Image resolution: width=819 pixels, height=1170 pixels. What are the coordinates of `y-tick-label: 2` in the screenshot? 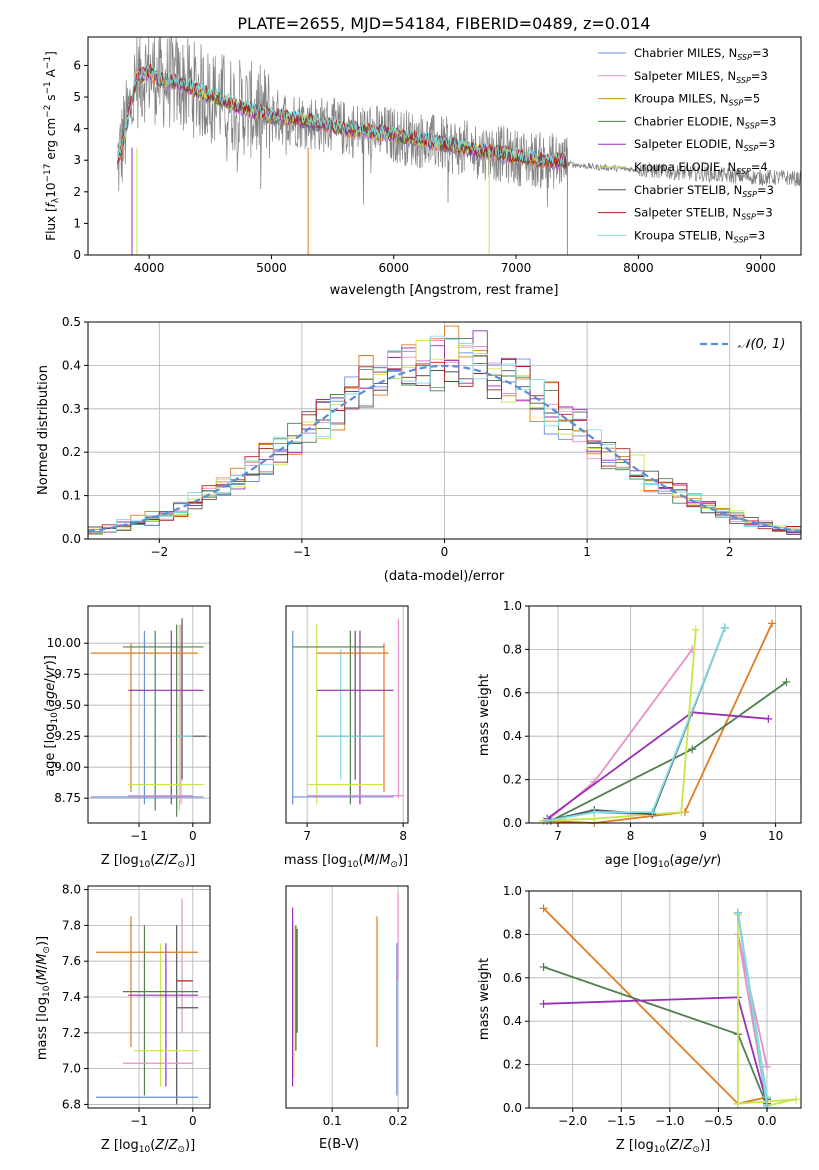 It's located at (77, 192).